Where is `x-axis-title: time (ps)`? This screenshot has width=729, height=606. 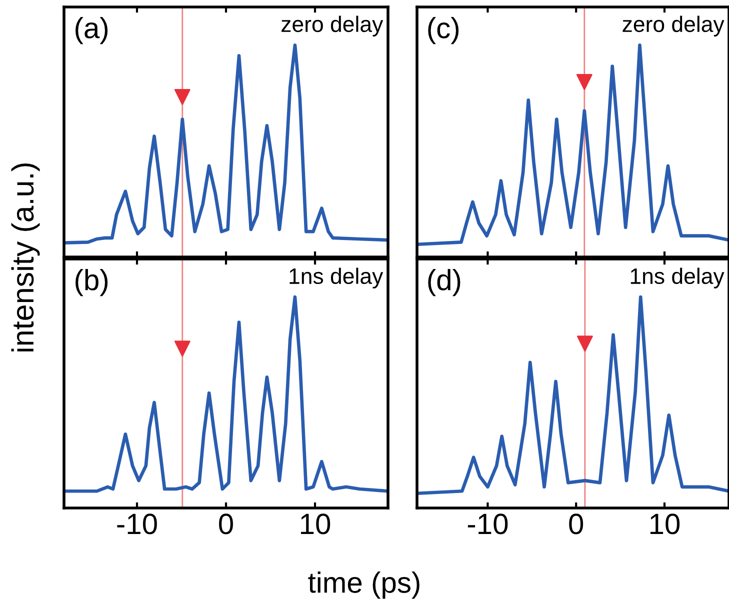
x-axis-title: time (ps) is located at coordinates (364, 585).